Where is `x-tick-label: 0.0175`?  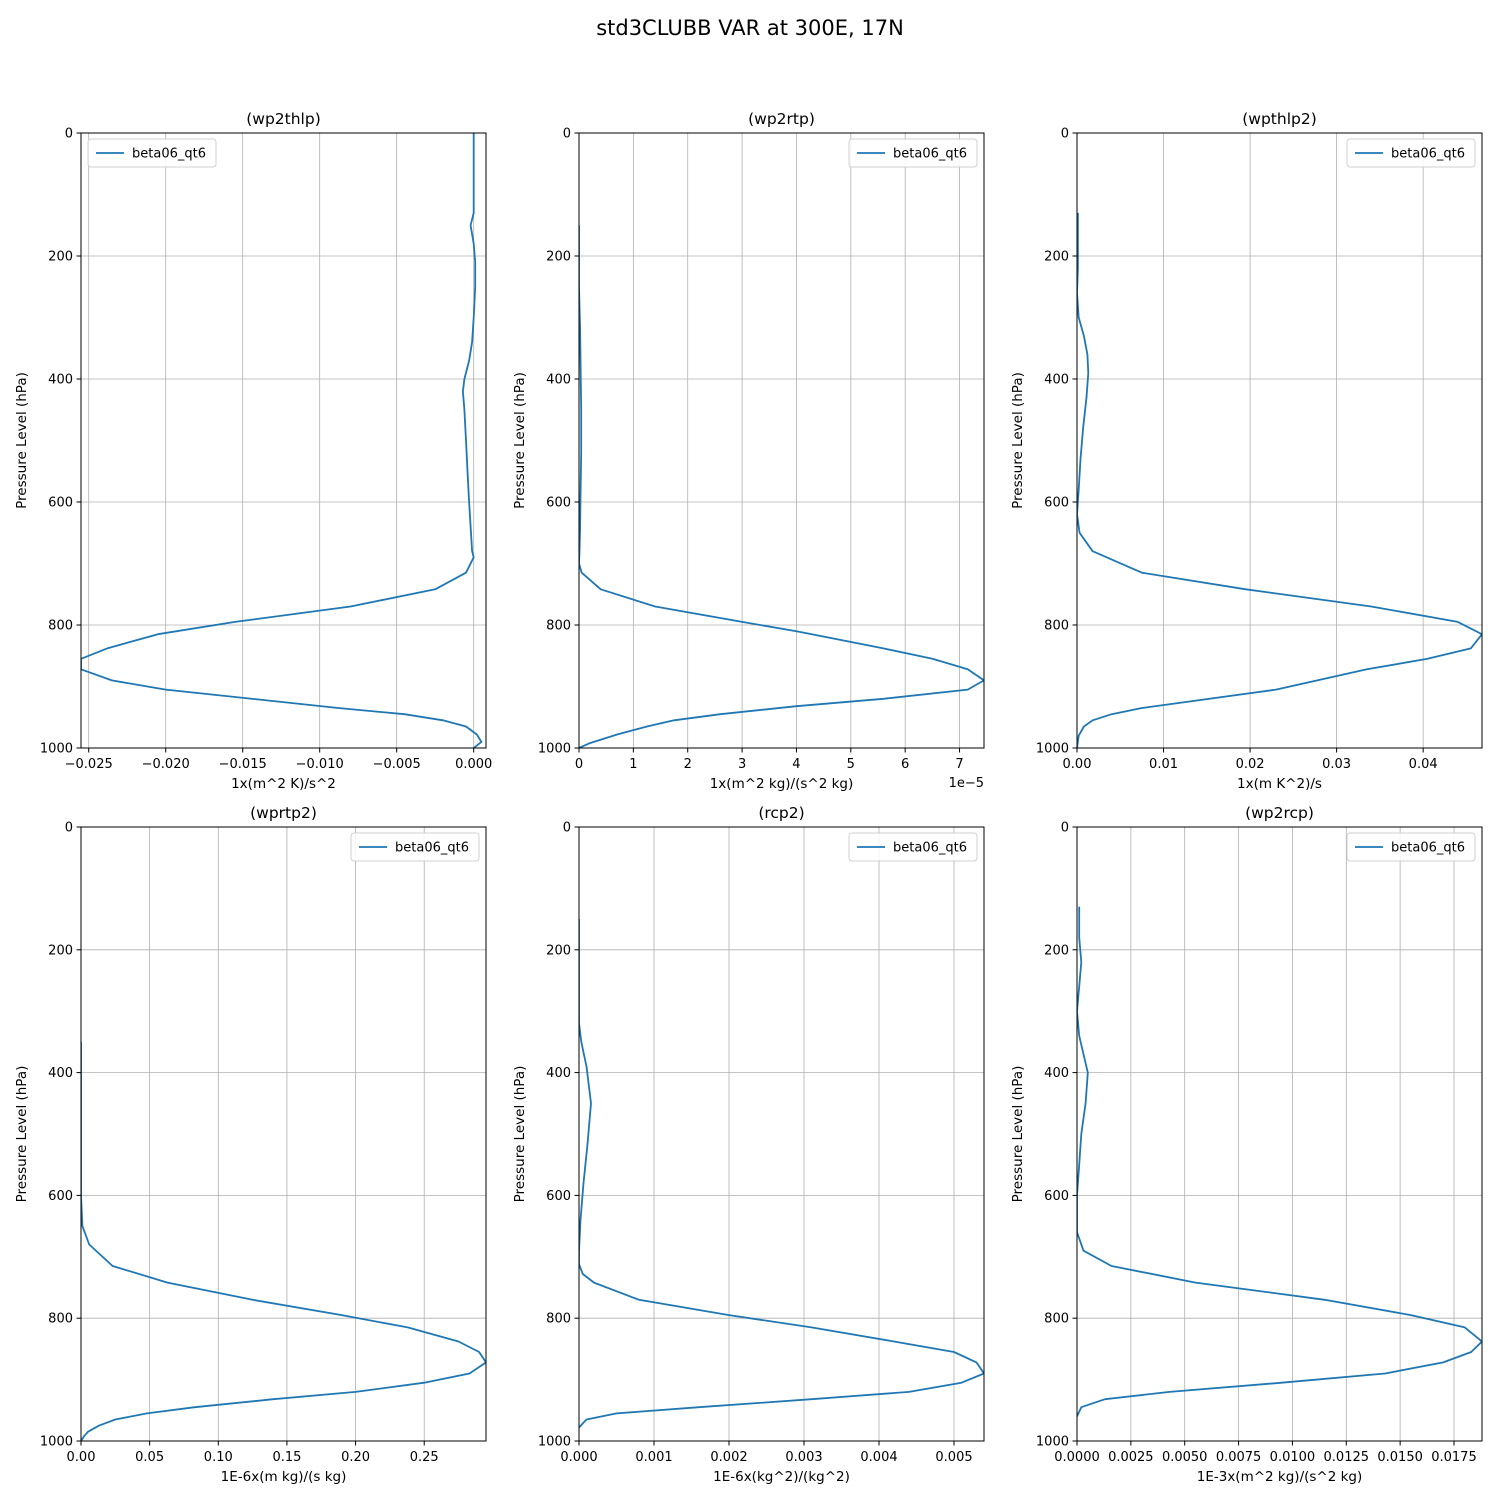
x-tick-label: 0.0175 is located at coordinates (1454, 1457).